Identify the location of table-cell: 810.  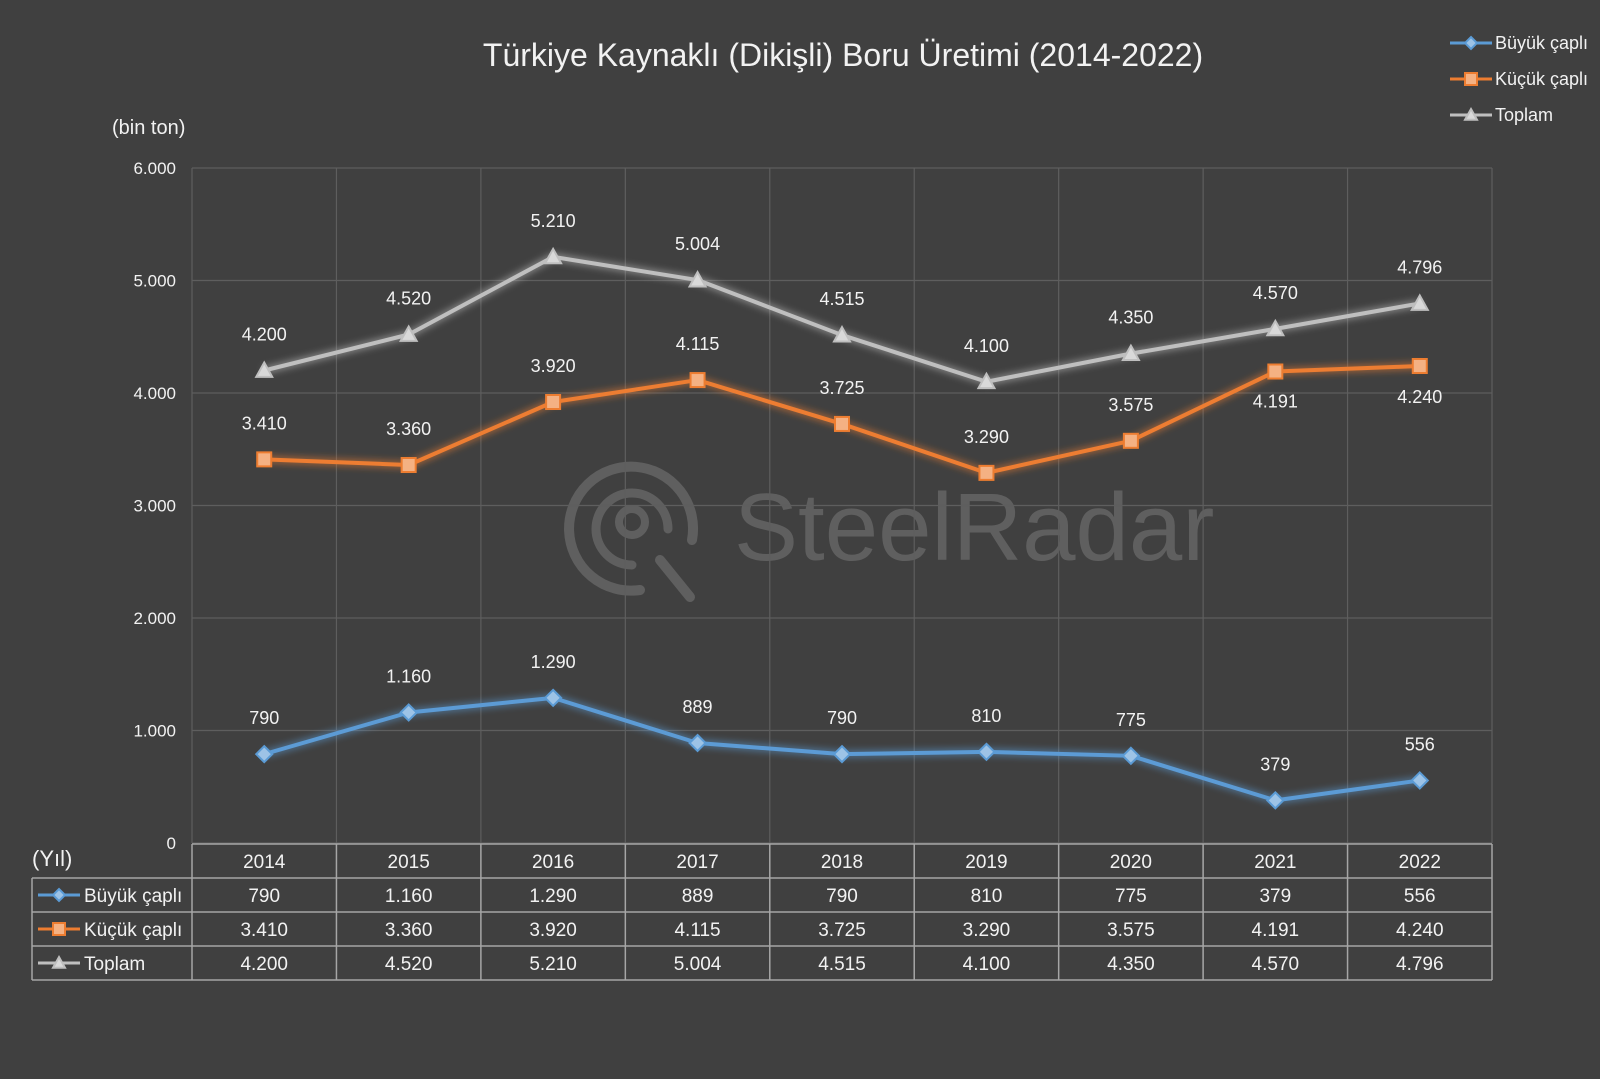
(987, 896).